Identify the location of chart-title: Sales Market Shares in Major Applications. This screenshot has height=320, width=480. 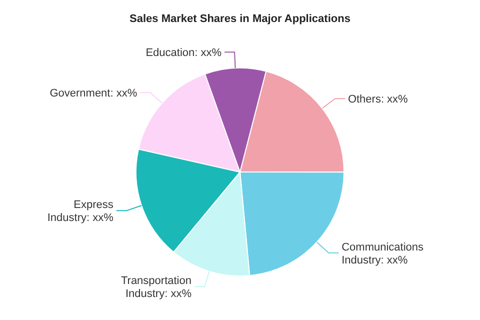
(240, 19).